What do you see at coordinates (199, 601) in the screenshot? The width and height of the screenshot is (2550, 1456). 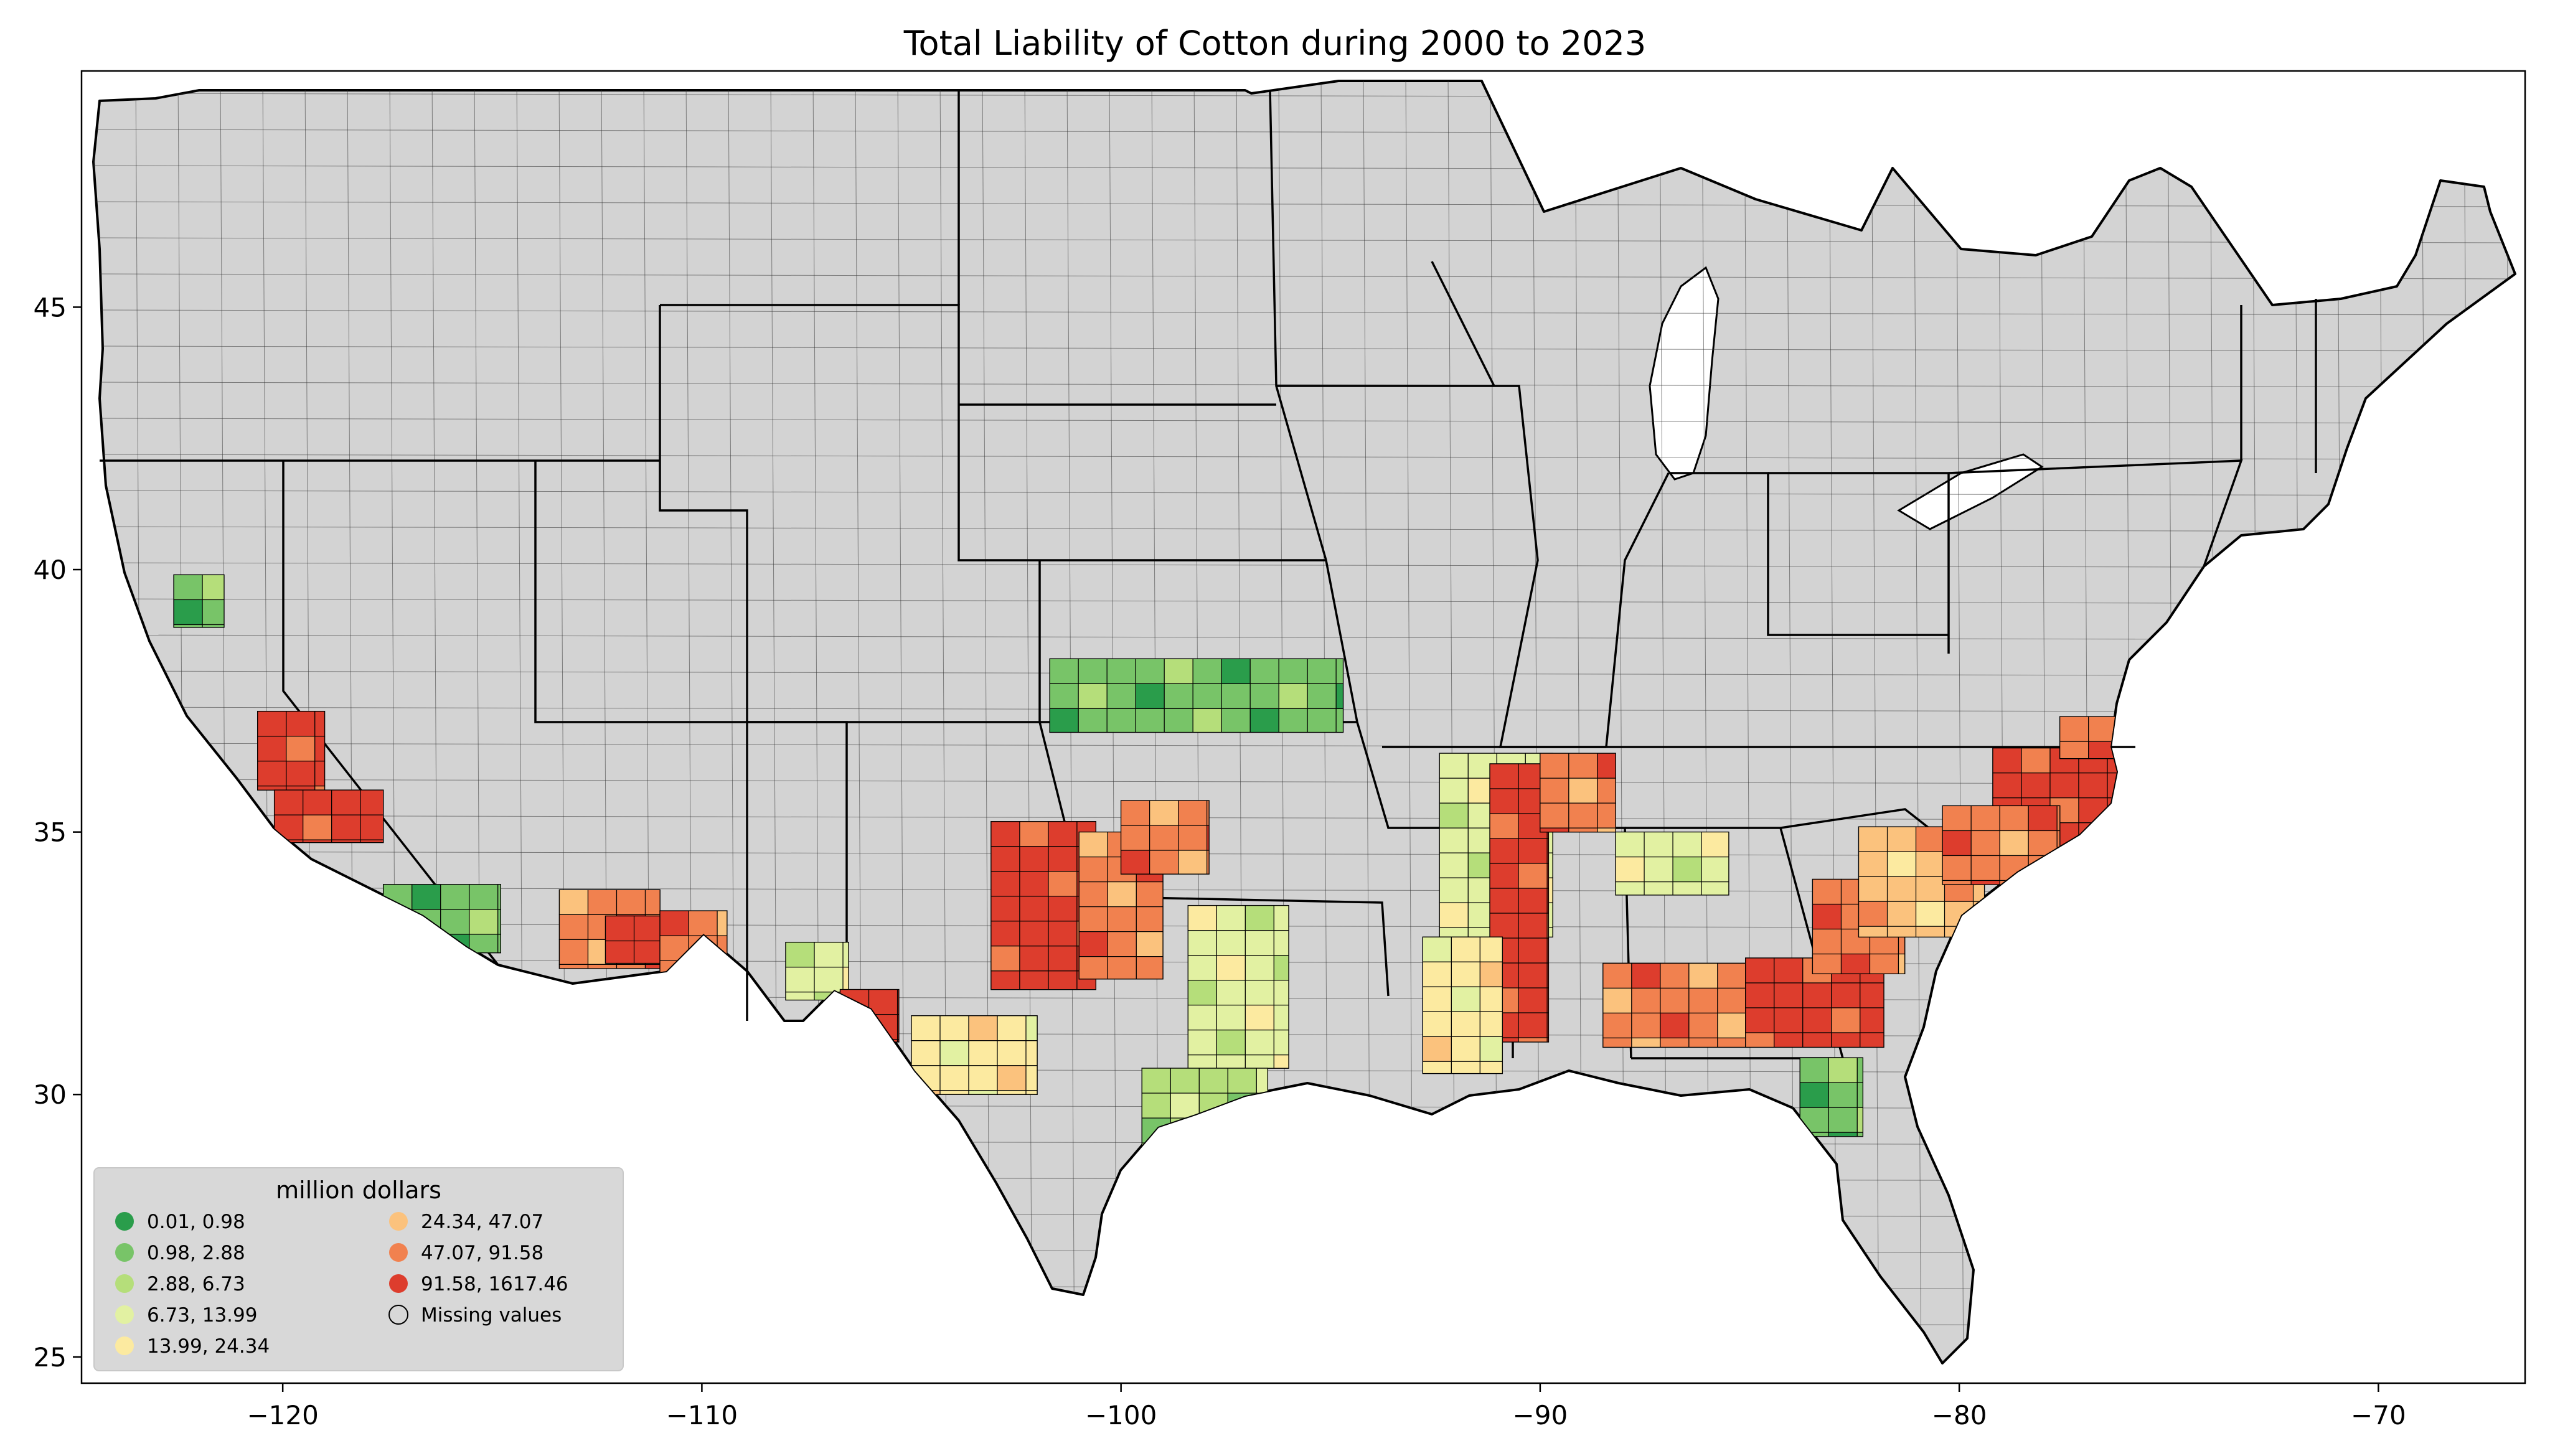 I see `region-ca-sacramento` at bounding box center [199, 601].